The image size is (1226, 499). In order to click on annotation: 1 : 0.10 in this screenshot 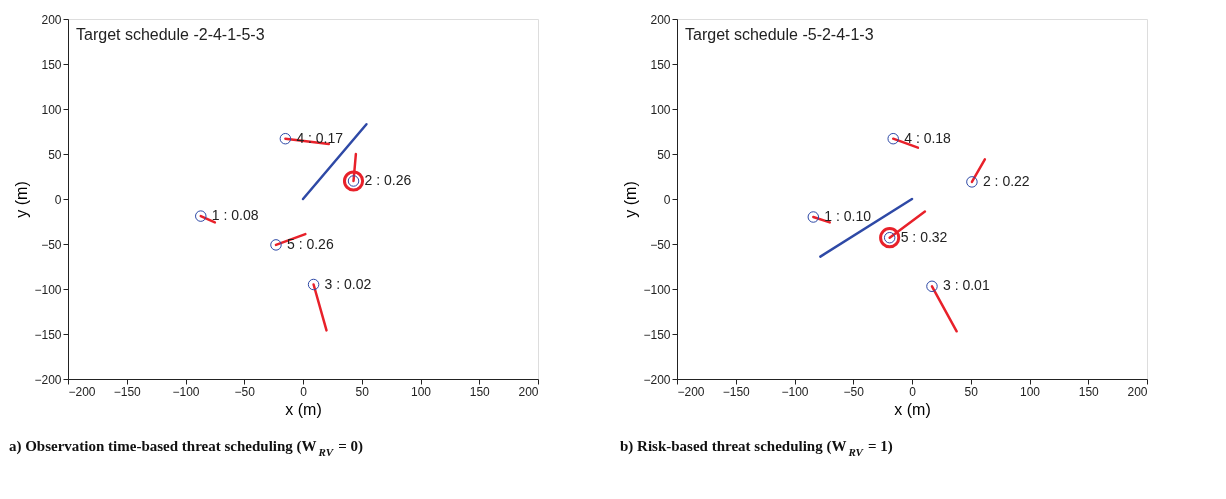, I will do `click(848, 216)`.